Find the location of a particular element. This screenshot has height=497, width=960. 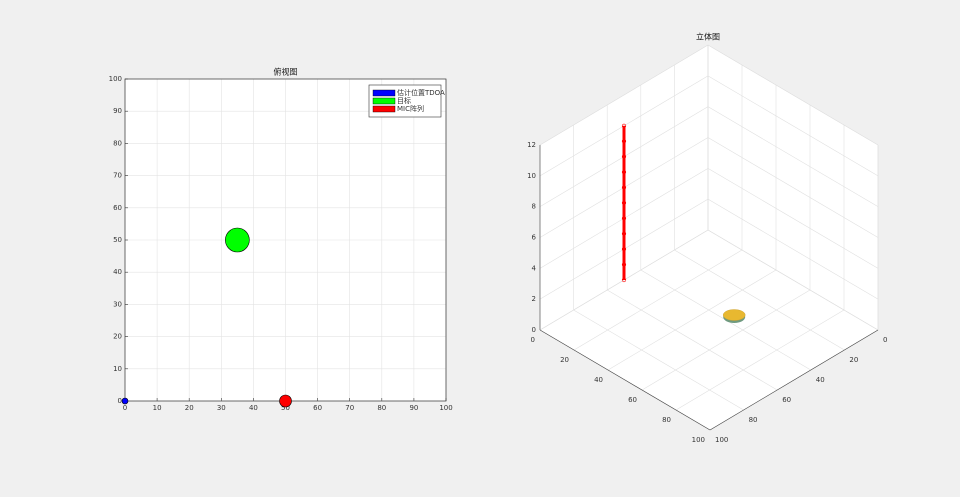

z-tick-label: 6 is located at coordinates (534, 238).